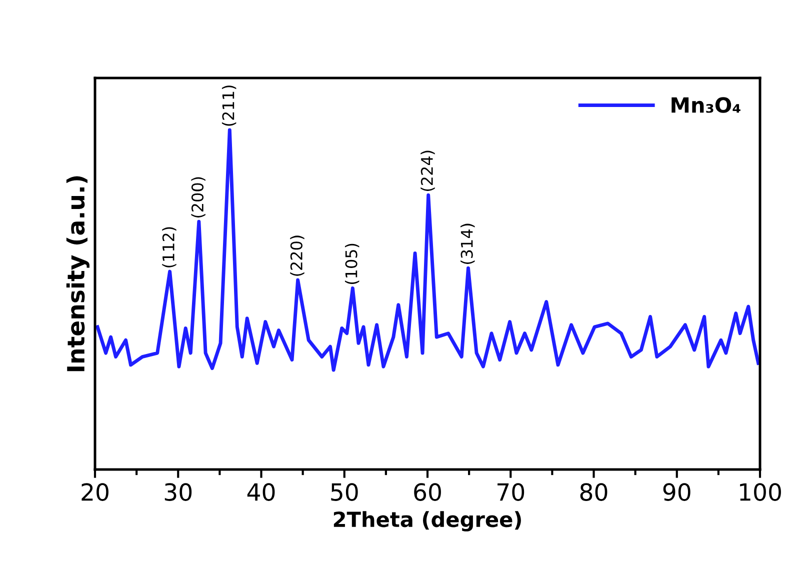  What do you see at coordinates (261, 492) in the screenshot?
I see `x-tick-label: 40` at bounding box center [261, 492].